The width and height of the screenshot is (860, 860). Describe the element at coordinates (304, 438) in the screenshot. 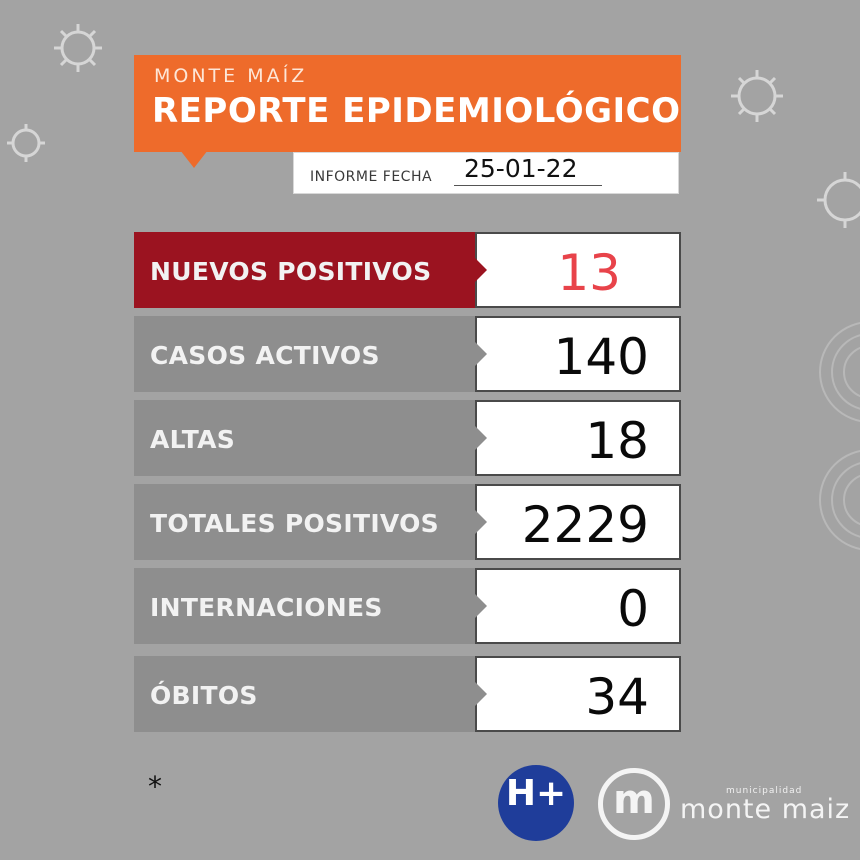

I see `row-label-box: ALTAS` at that location.